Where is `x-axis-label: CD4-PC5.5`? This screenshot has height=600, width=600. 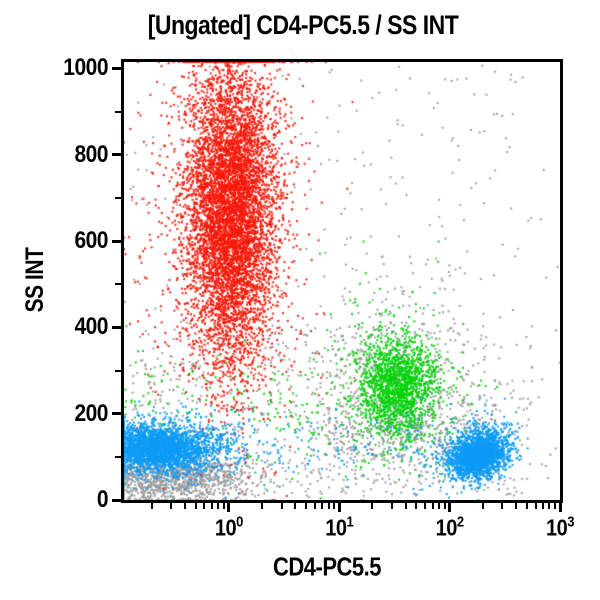 x-axis-label: CD4-PC5.5 is located at coordinates (327, 567).